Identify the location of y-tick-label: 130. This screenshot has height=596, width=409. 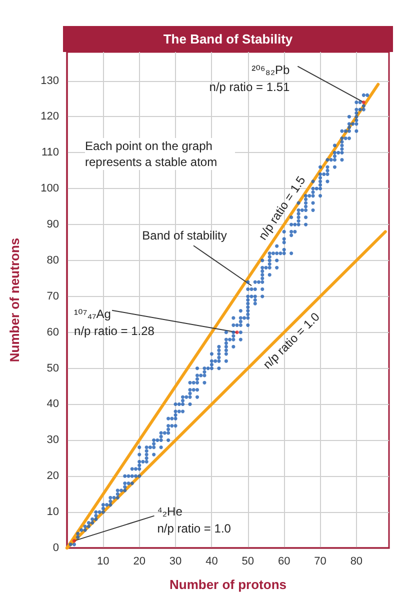
(49, 80).